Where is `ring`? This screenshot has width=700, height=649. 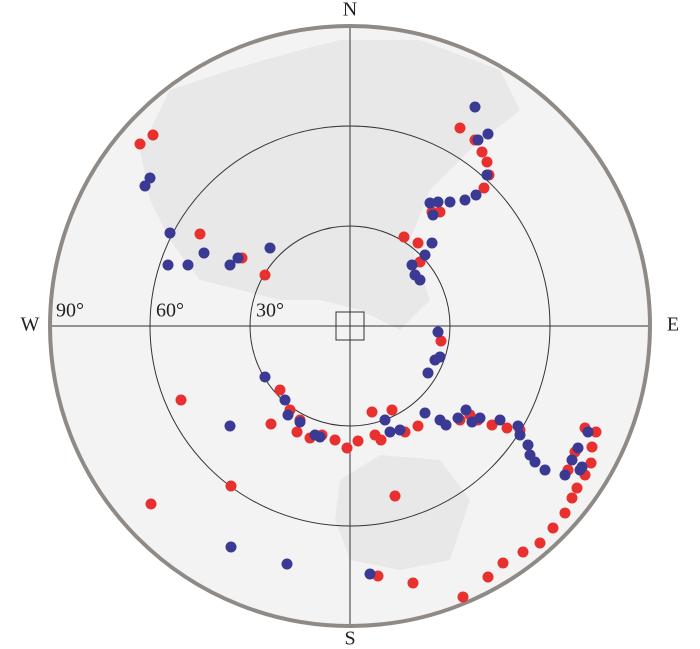
ring is located at coordinates (350, 326).